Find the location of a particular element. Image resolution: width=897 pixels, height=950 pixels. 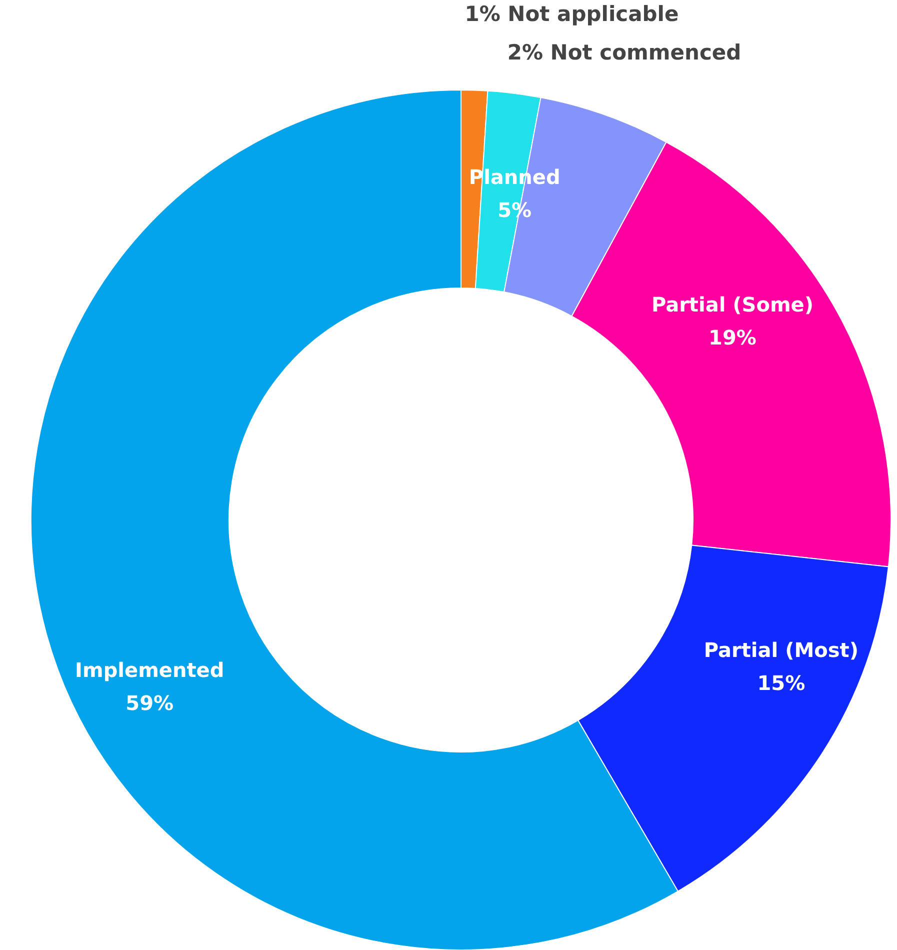

slice-label: Partial (Most) is located at coordinates (781, 650).